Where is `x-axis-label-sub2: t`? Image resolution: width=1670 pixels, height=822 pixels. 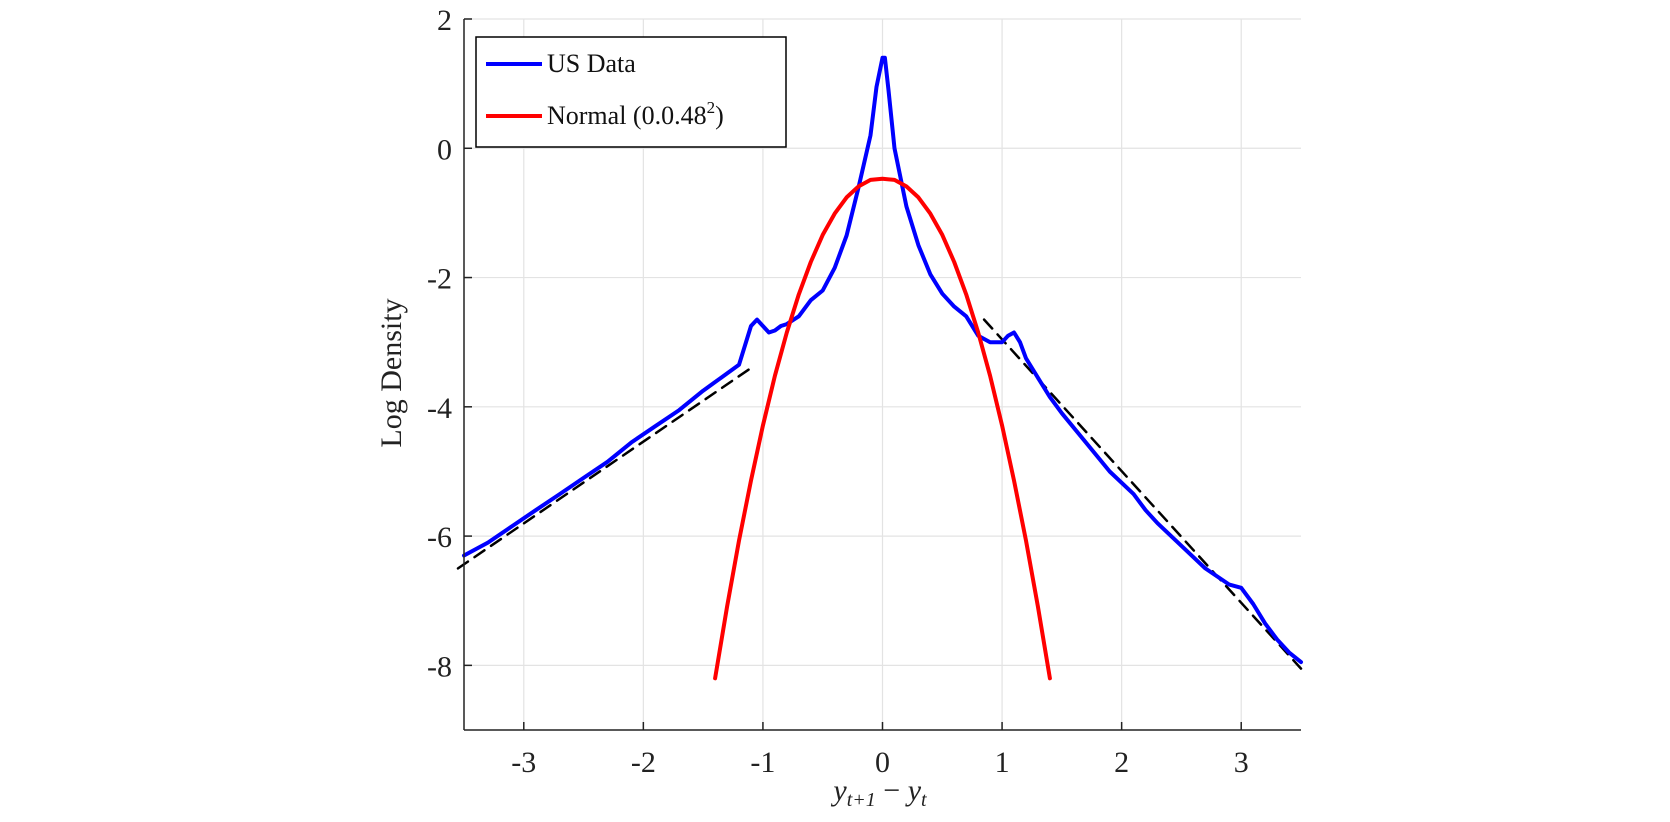
x-axis-label-sub2: t is located at coordinates (924, 800).